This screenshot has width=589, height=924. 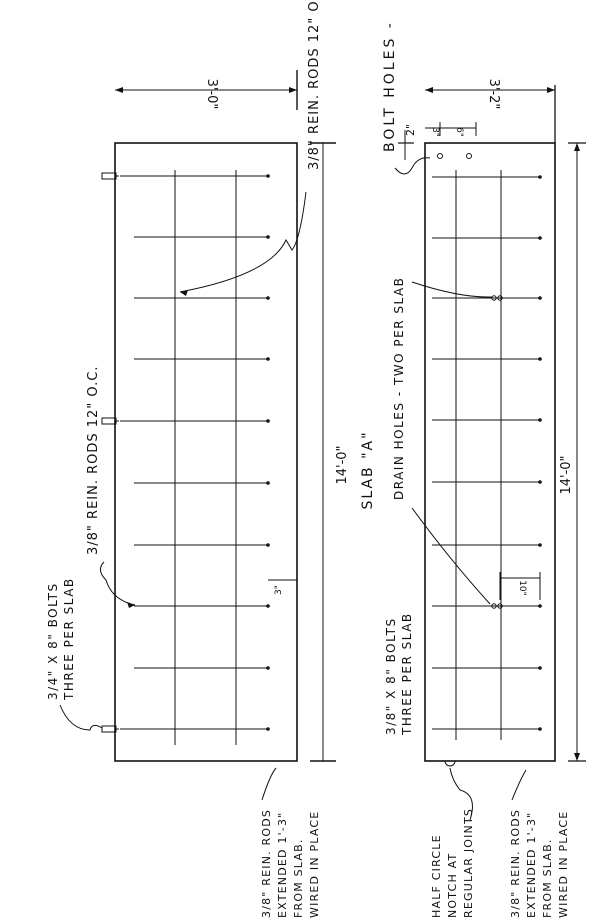 What do you see at coordinates (461, 794) in the screenshot?
I see `notch-leader` at bounding box center [461, 794].